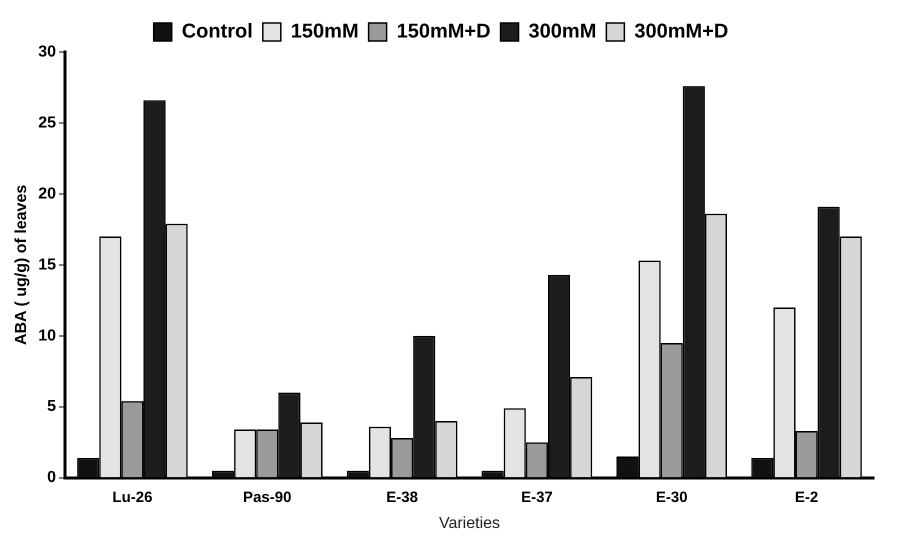 This screenshot has width=902, height=545. I want to click on x-tick-label: Pas-90, so click(267, 497).